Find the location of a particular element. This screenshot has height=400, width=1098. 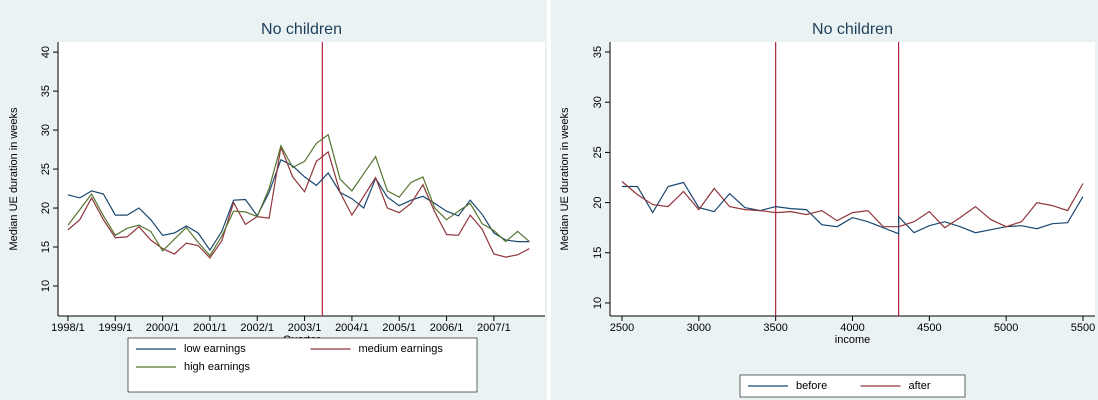

legend-label: before is located at coordinates (811, 386).